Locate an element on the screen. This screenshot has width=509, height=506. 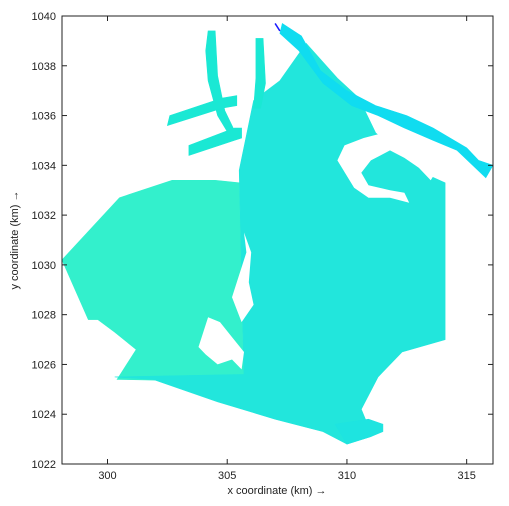
y-tick-label: 1040 is located at coordinates (44, 17).